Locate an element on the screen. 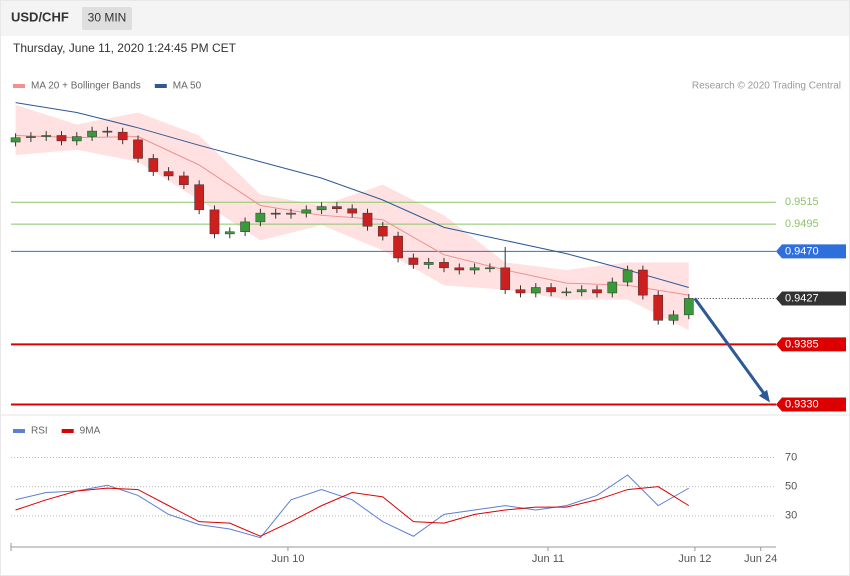 The height and width of the screenshot is (576, 850). x-tick-label: Jun 24 is located at coordinates (760, 559).